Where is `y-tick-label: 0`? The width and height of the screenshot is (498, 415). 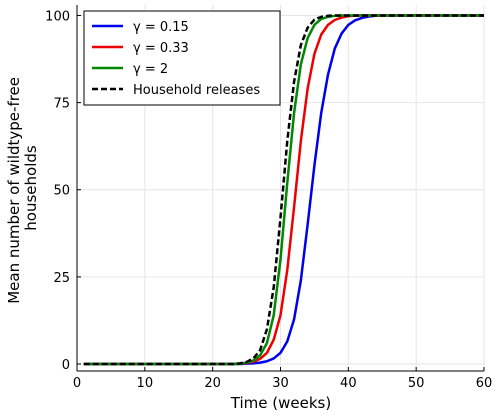 y-tick-label: 0 is located at coordinates (66, 365).